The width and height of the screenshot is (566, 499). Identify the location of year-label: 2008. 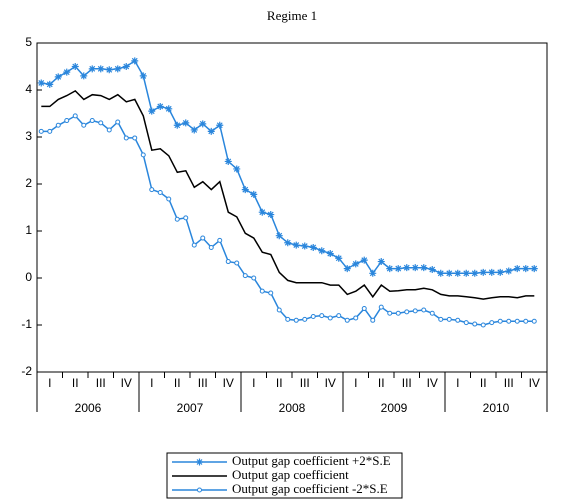
(292, 408).